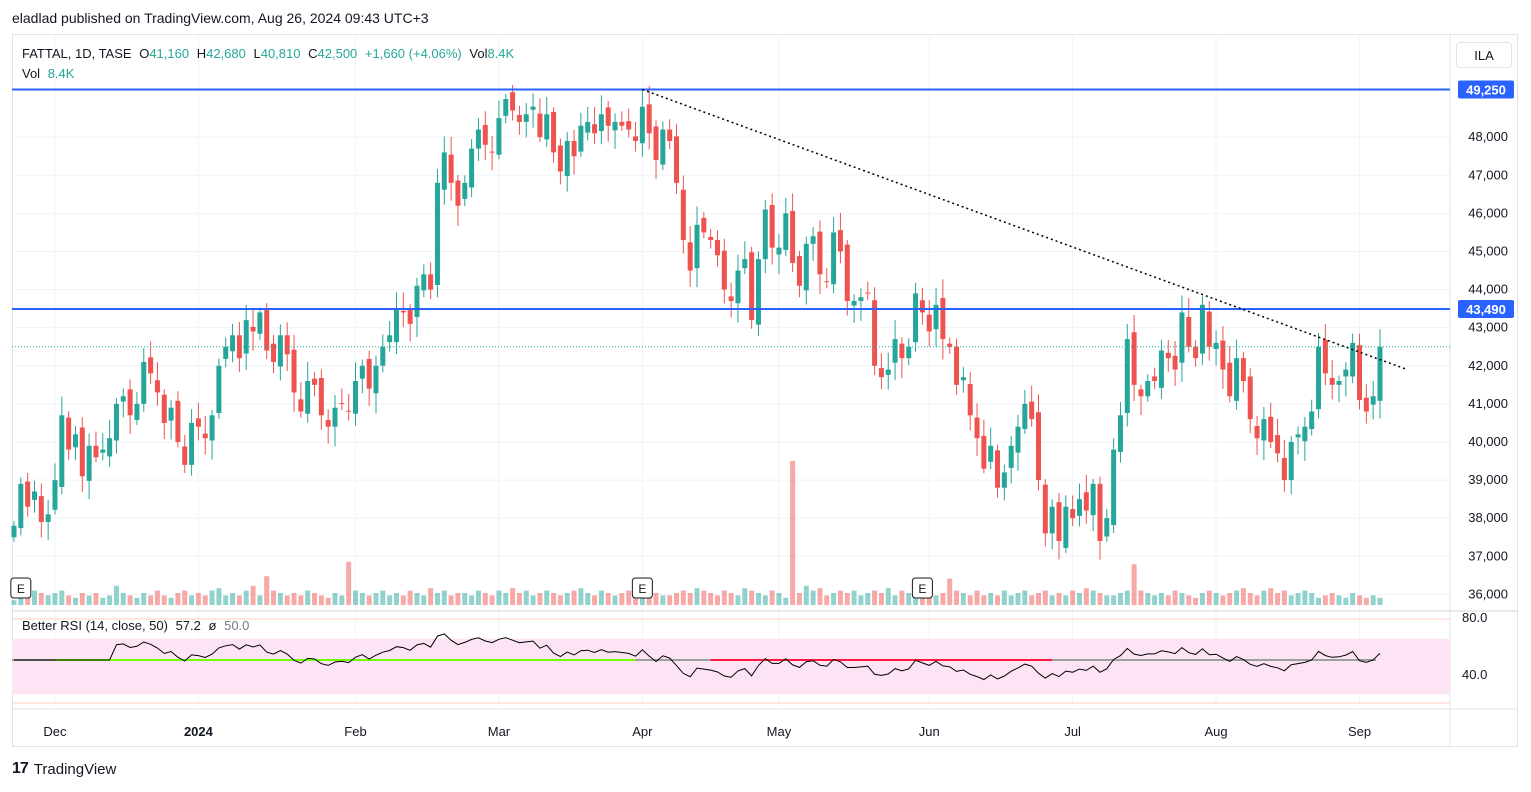  What do you see at coordinates (779, 731) in the screenshot?
I see `time-tick-label: May` at bounding box center [779, 731].